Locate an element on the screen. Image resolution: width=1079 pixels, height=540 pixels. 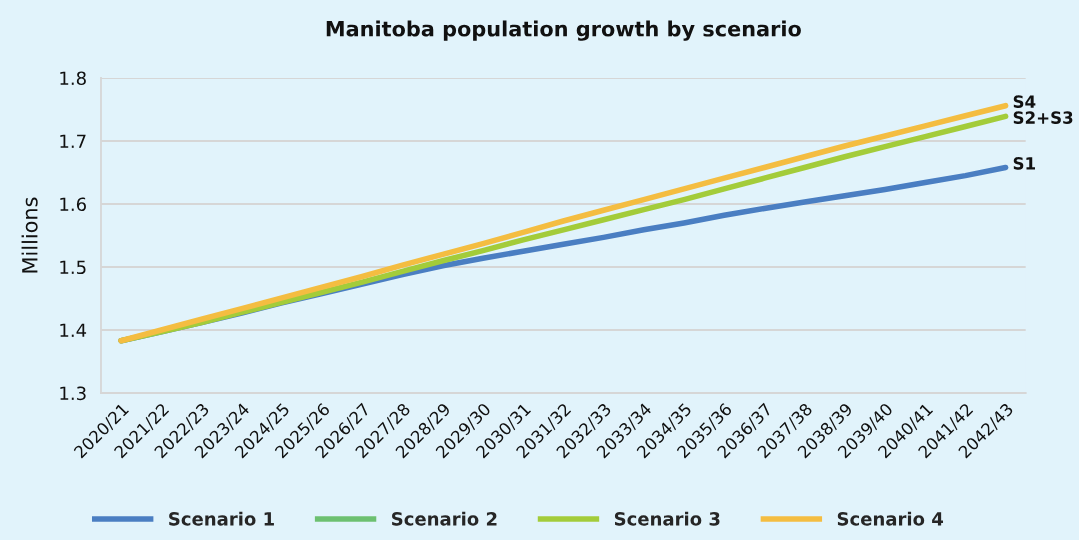
y-tick-label: 1.8 is located at coordinates (73, 78).